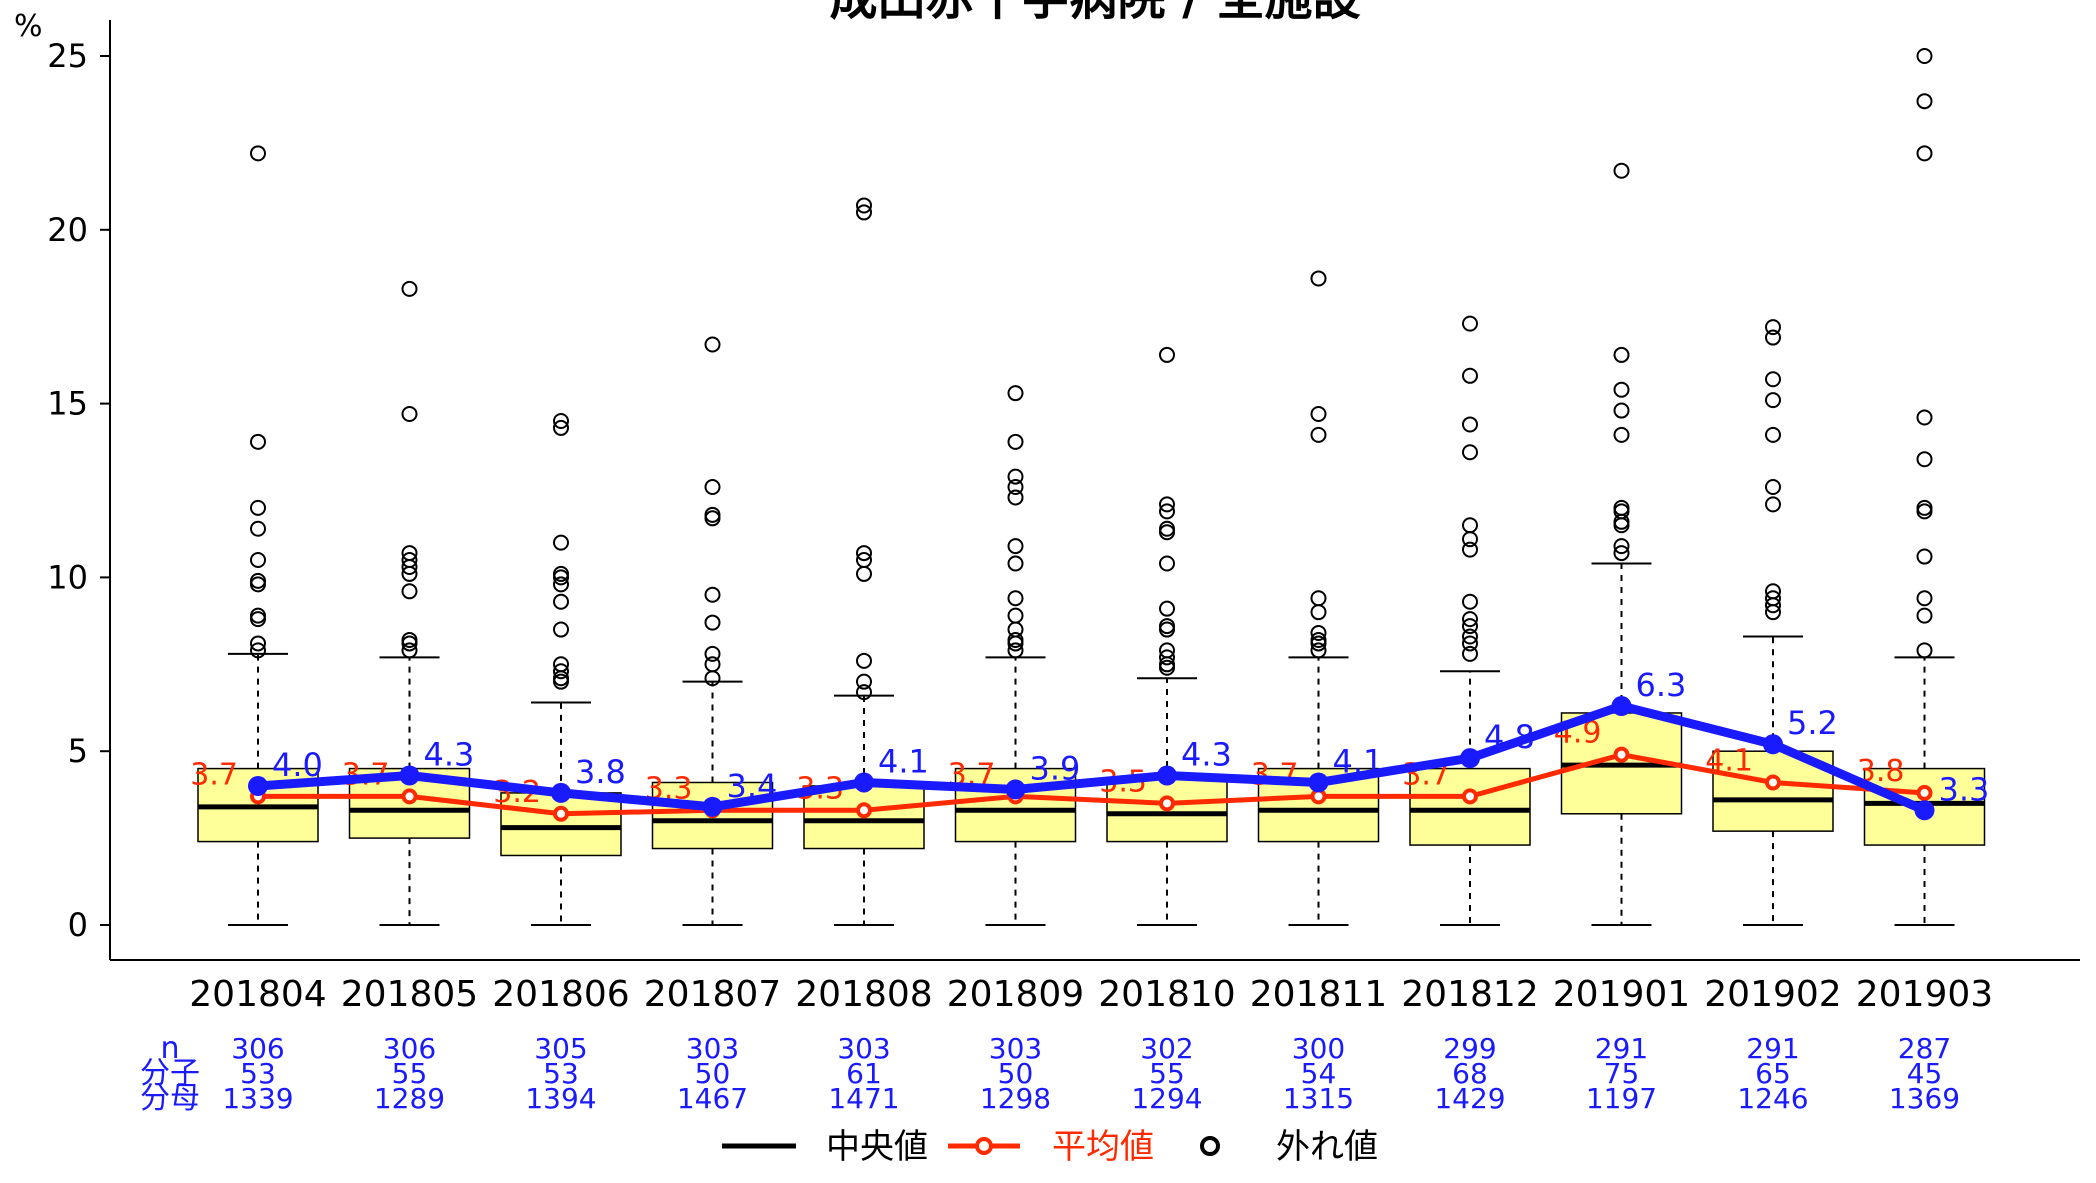 Image resolution: width=2096 pixels, height=1183 pixels. I want to click on stats-value: 1394, so click(560, 1098).